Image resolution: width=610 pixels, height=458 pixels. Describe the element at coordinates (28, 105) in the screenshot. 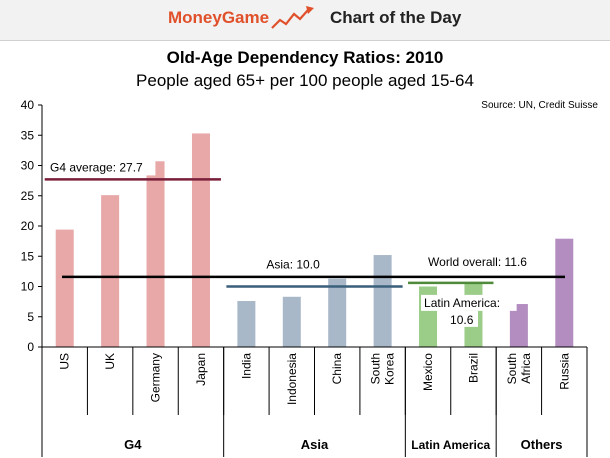

I see `y-tick-label: 40` at that location.